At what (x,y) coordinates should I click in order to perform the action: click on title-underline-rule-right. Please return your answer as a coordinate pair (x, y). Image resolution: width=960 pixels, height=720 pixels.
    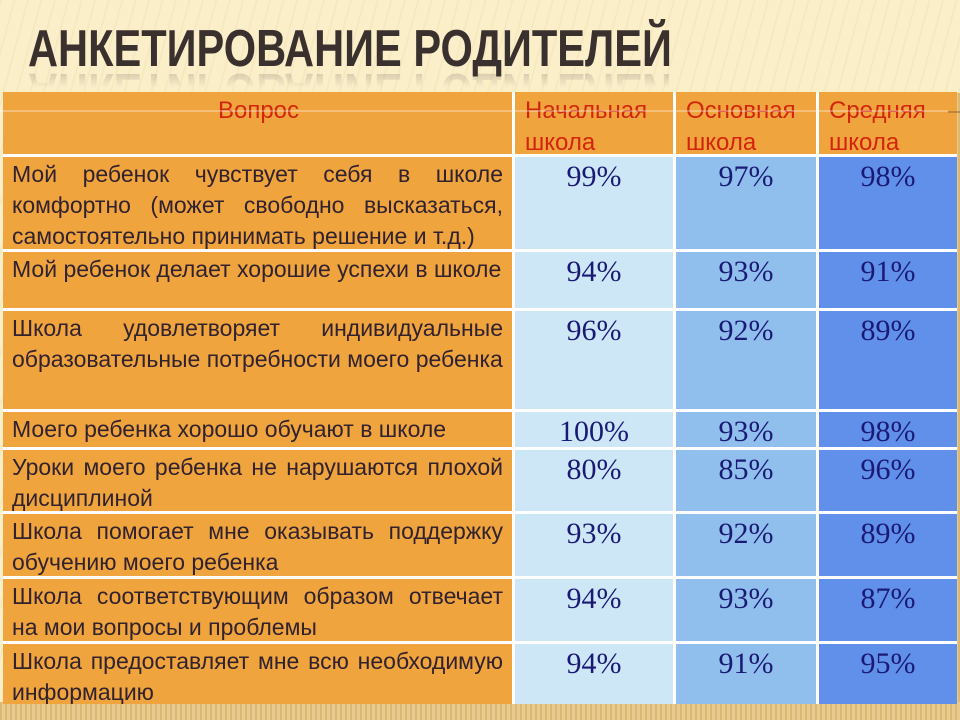
    Looking at the image, I should click on (954, 112).